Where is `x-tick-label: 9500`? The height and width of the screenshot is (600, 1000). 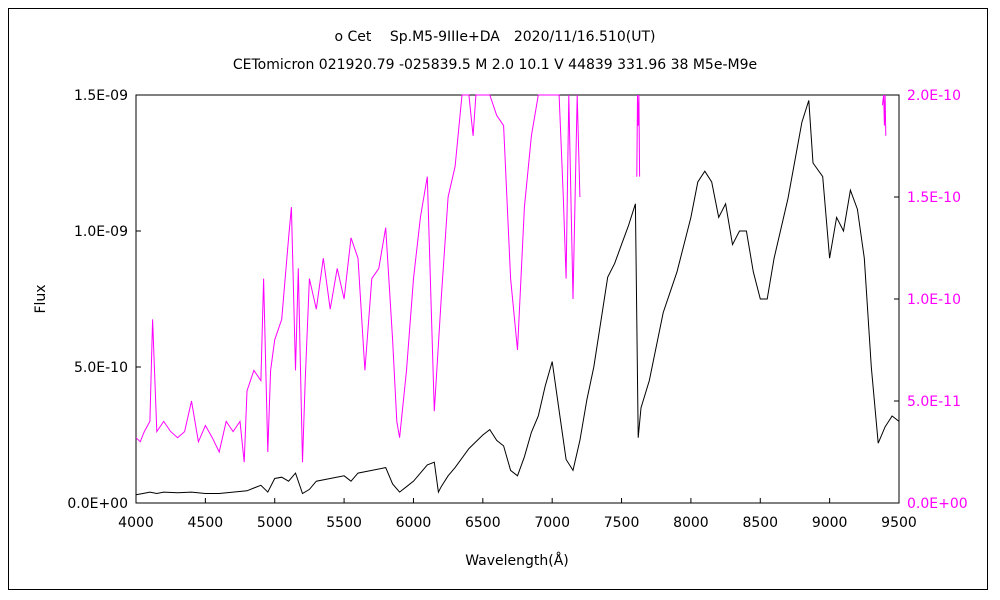 x-tick-label: 9500 is located at coordinates (899, 523).